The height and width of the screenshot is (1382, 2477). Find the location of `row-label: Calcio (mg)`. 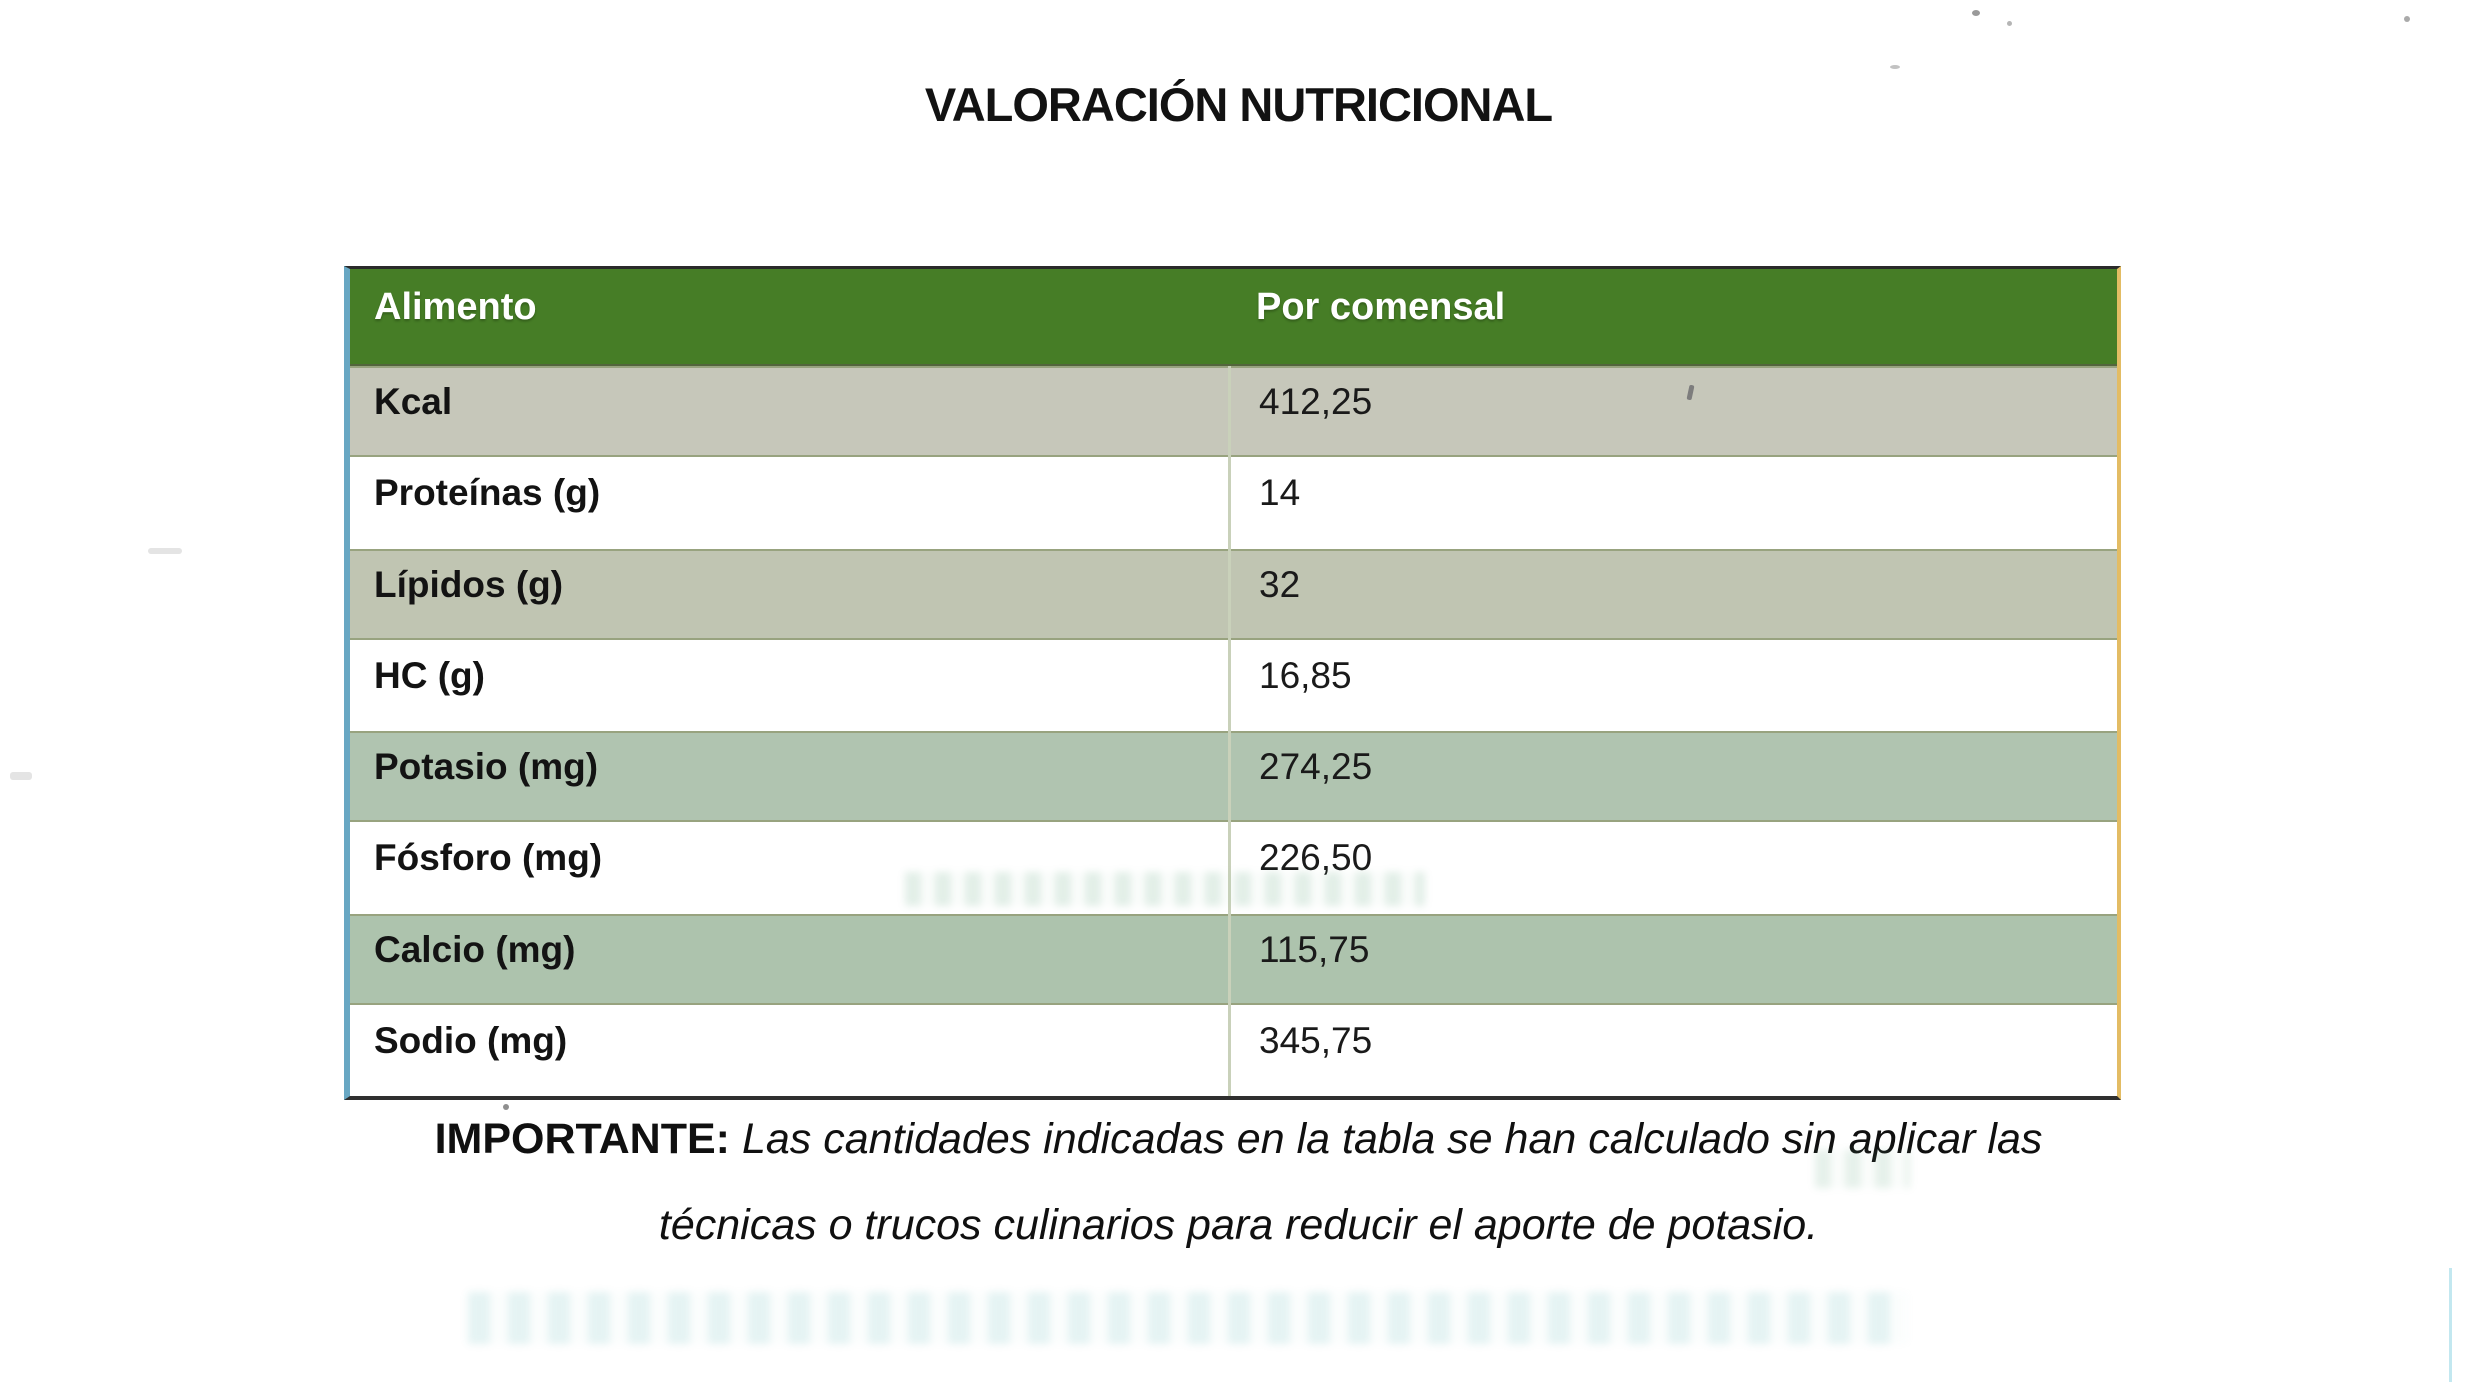

row-label: Calcio (mg) is located at coordinates (475, 949).